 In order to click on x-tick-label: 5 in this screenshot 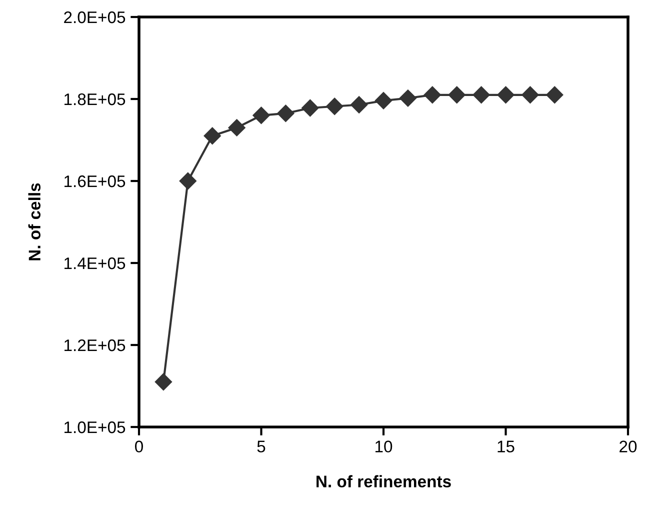, I will do `click(261, 446)`.